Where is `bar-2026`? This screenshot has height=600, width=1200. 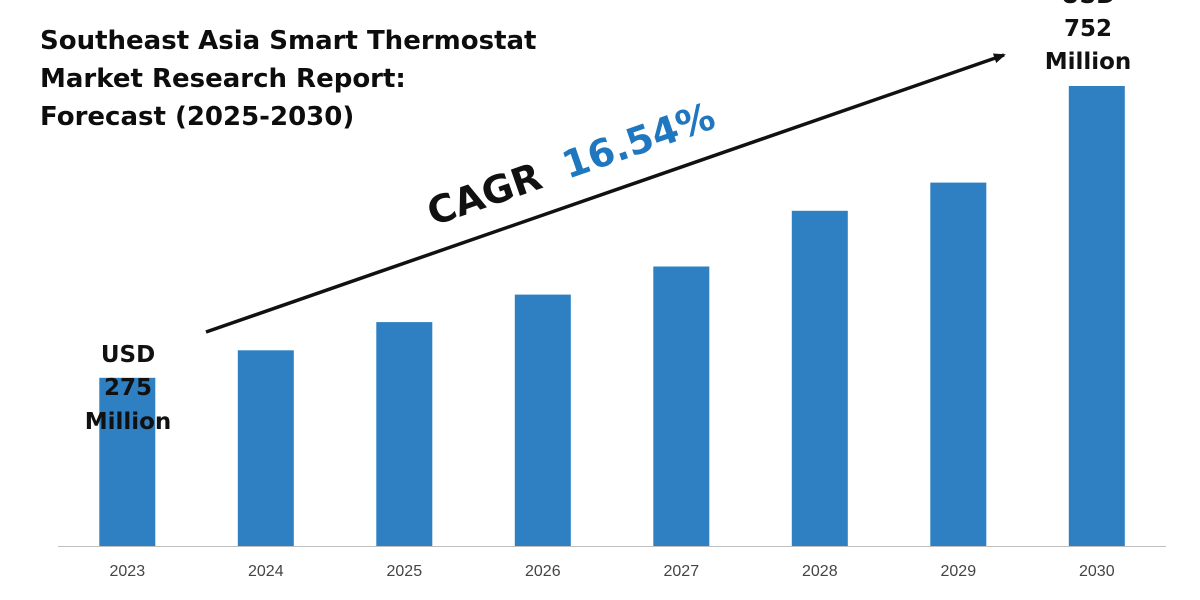
bar-2026 is located at coordinates (542, 420).